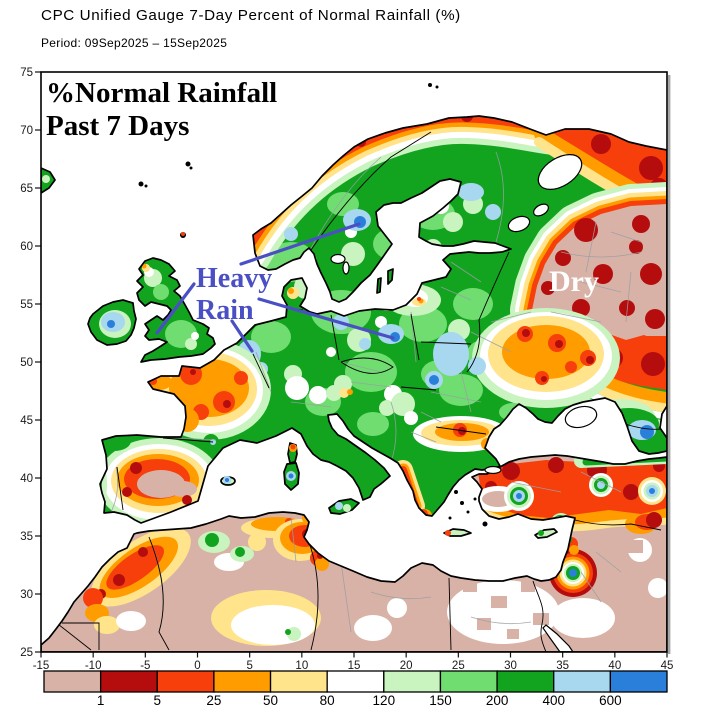  I want to click on legend-boundary-label: 50, so click(270, 700).